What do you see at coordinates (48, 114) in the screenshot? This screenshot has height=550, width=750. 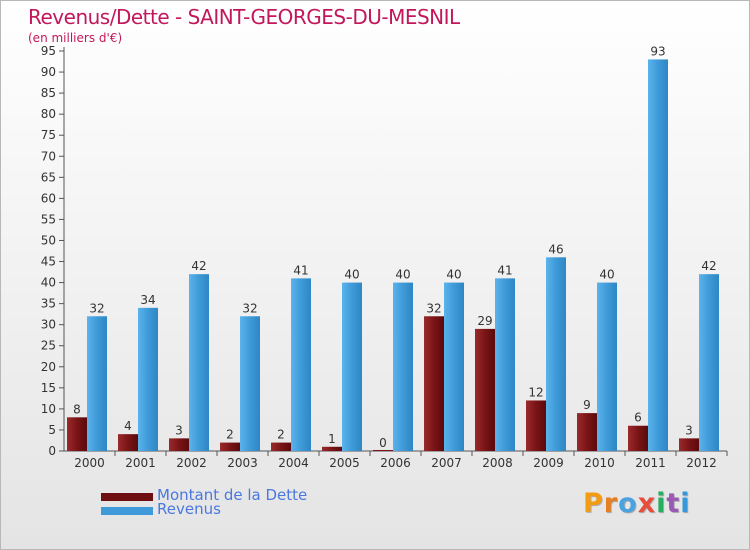 I see `y-tick-label: 80` at bounding box center [48, 114].